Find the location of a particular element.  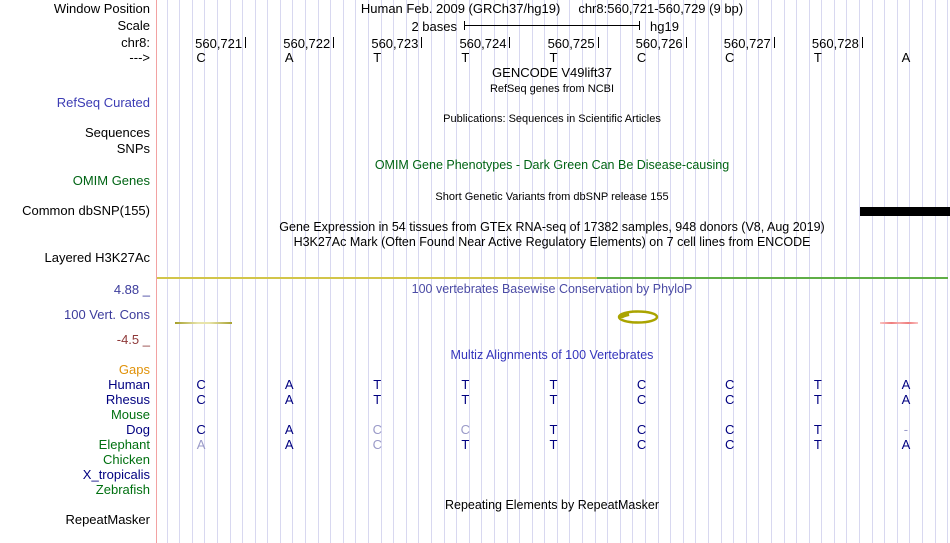

ruler-number: 560,726 is located at coordinates (659, 43).